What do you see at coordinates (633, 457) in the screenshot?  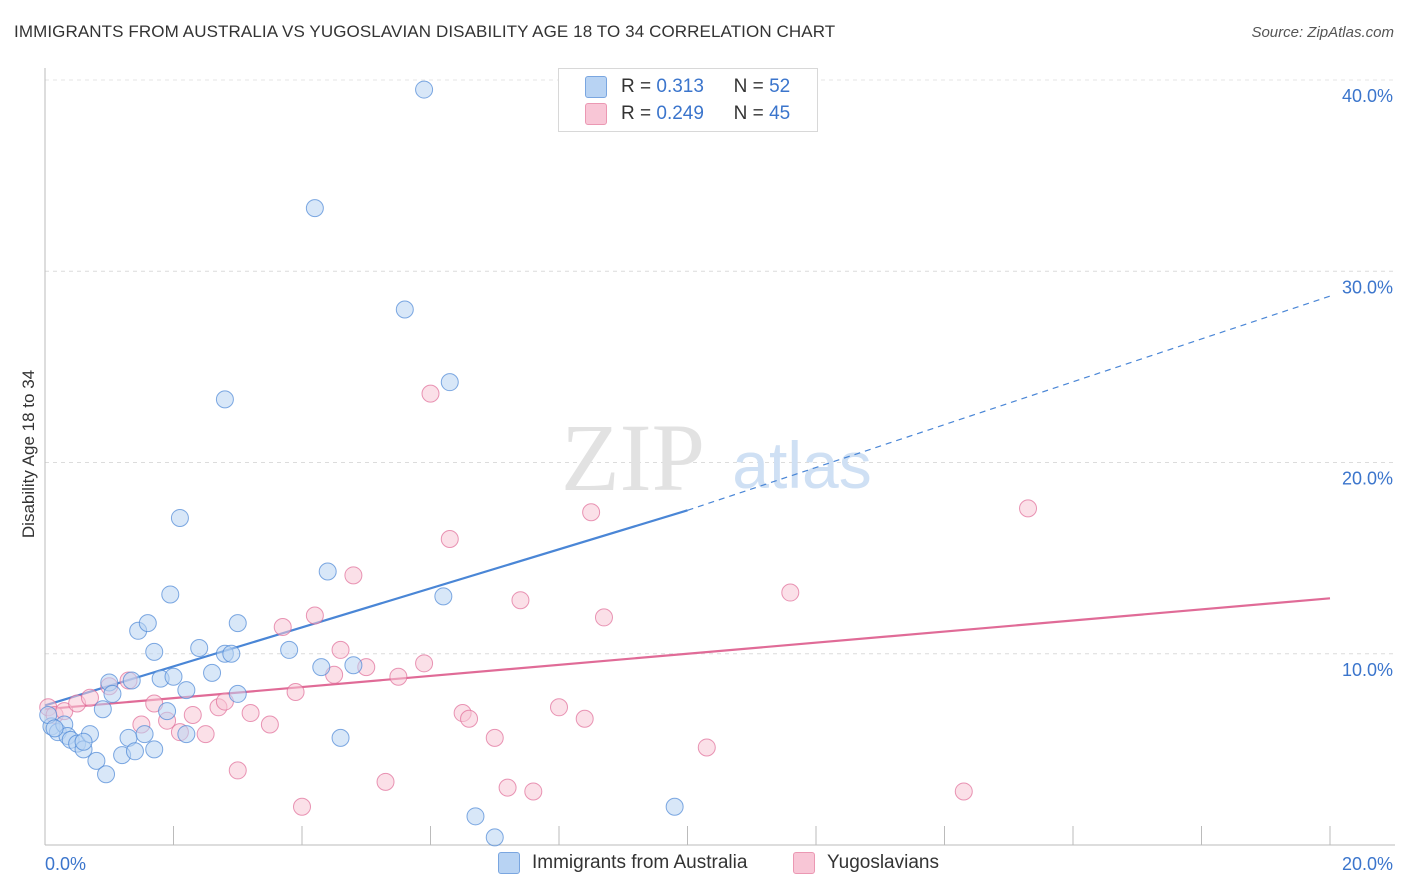 I see `watermark-zip: ZIP` at bounding box center [633, 457].